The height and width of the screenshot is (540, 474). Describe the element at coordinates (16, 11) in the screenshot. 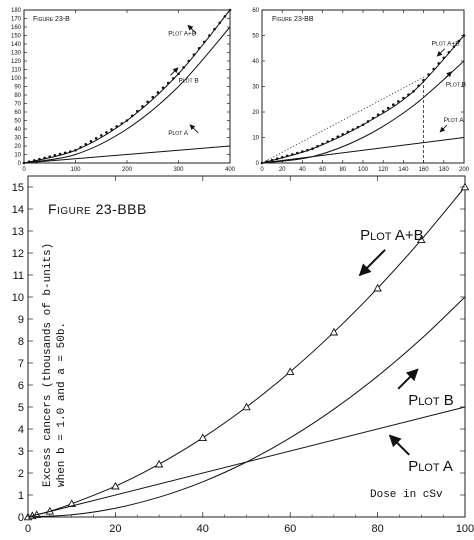

I see `y-tick-label: 180` at that location.